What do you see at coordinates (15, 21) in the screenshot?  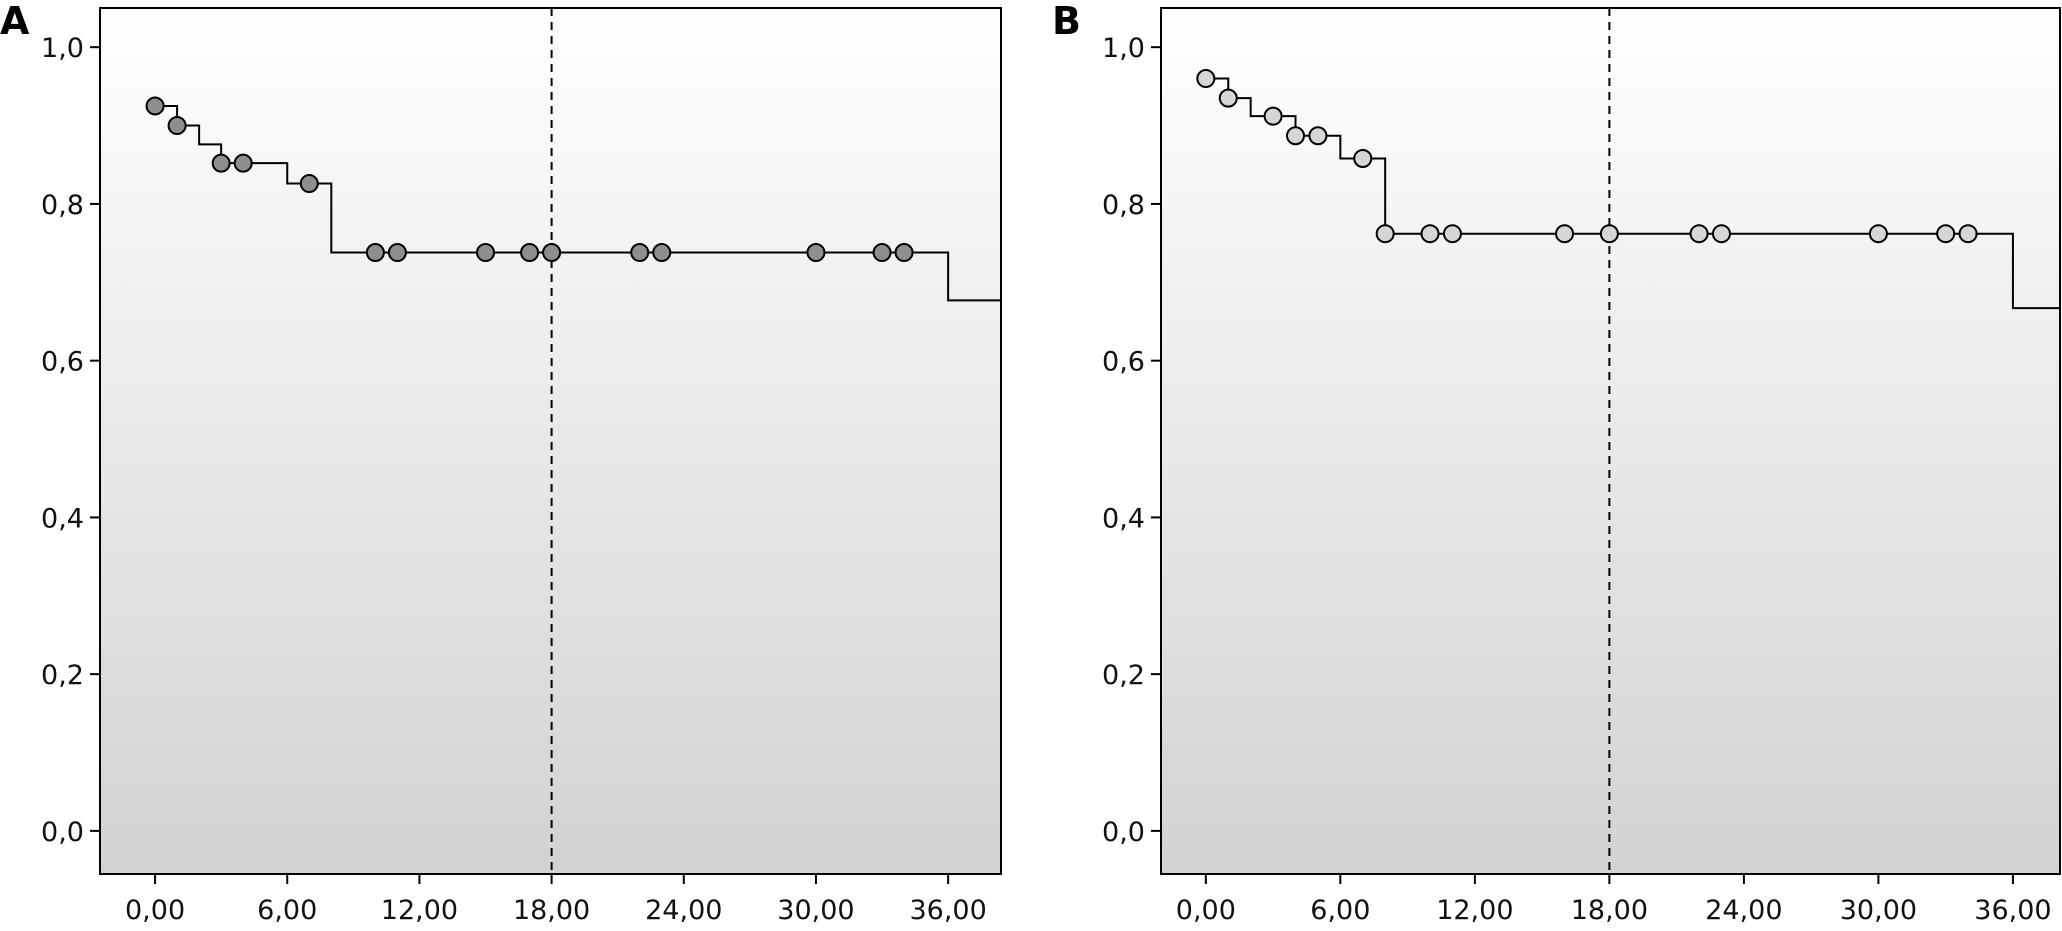 I see `panel-label: A` at bounding box center [15, 21].